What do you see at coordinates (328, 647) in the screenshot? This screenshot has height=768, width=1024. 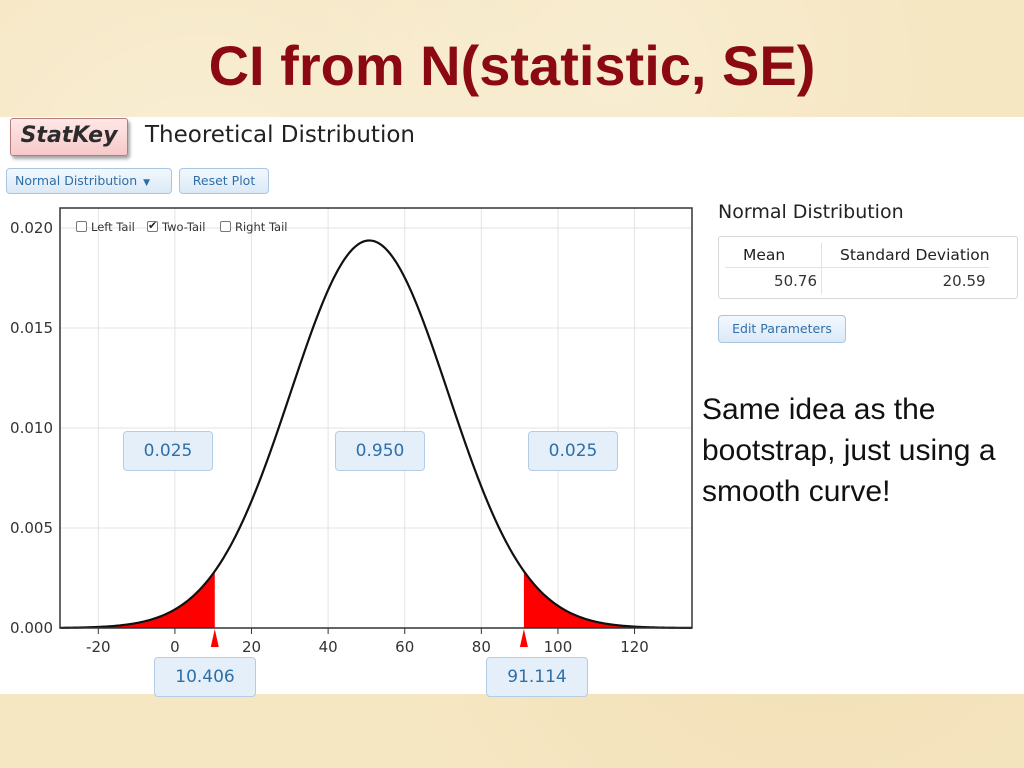 I see `x-tick-label: 40` at bounding box center [328, 647].